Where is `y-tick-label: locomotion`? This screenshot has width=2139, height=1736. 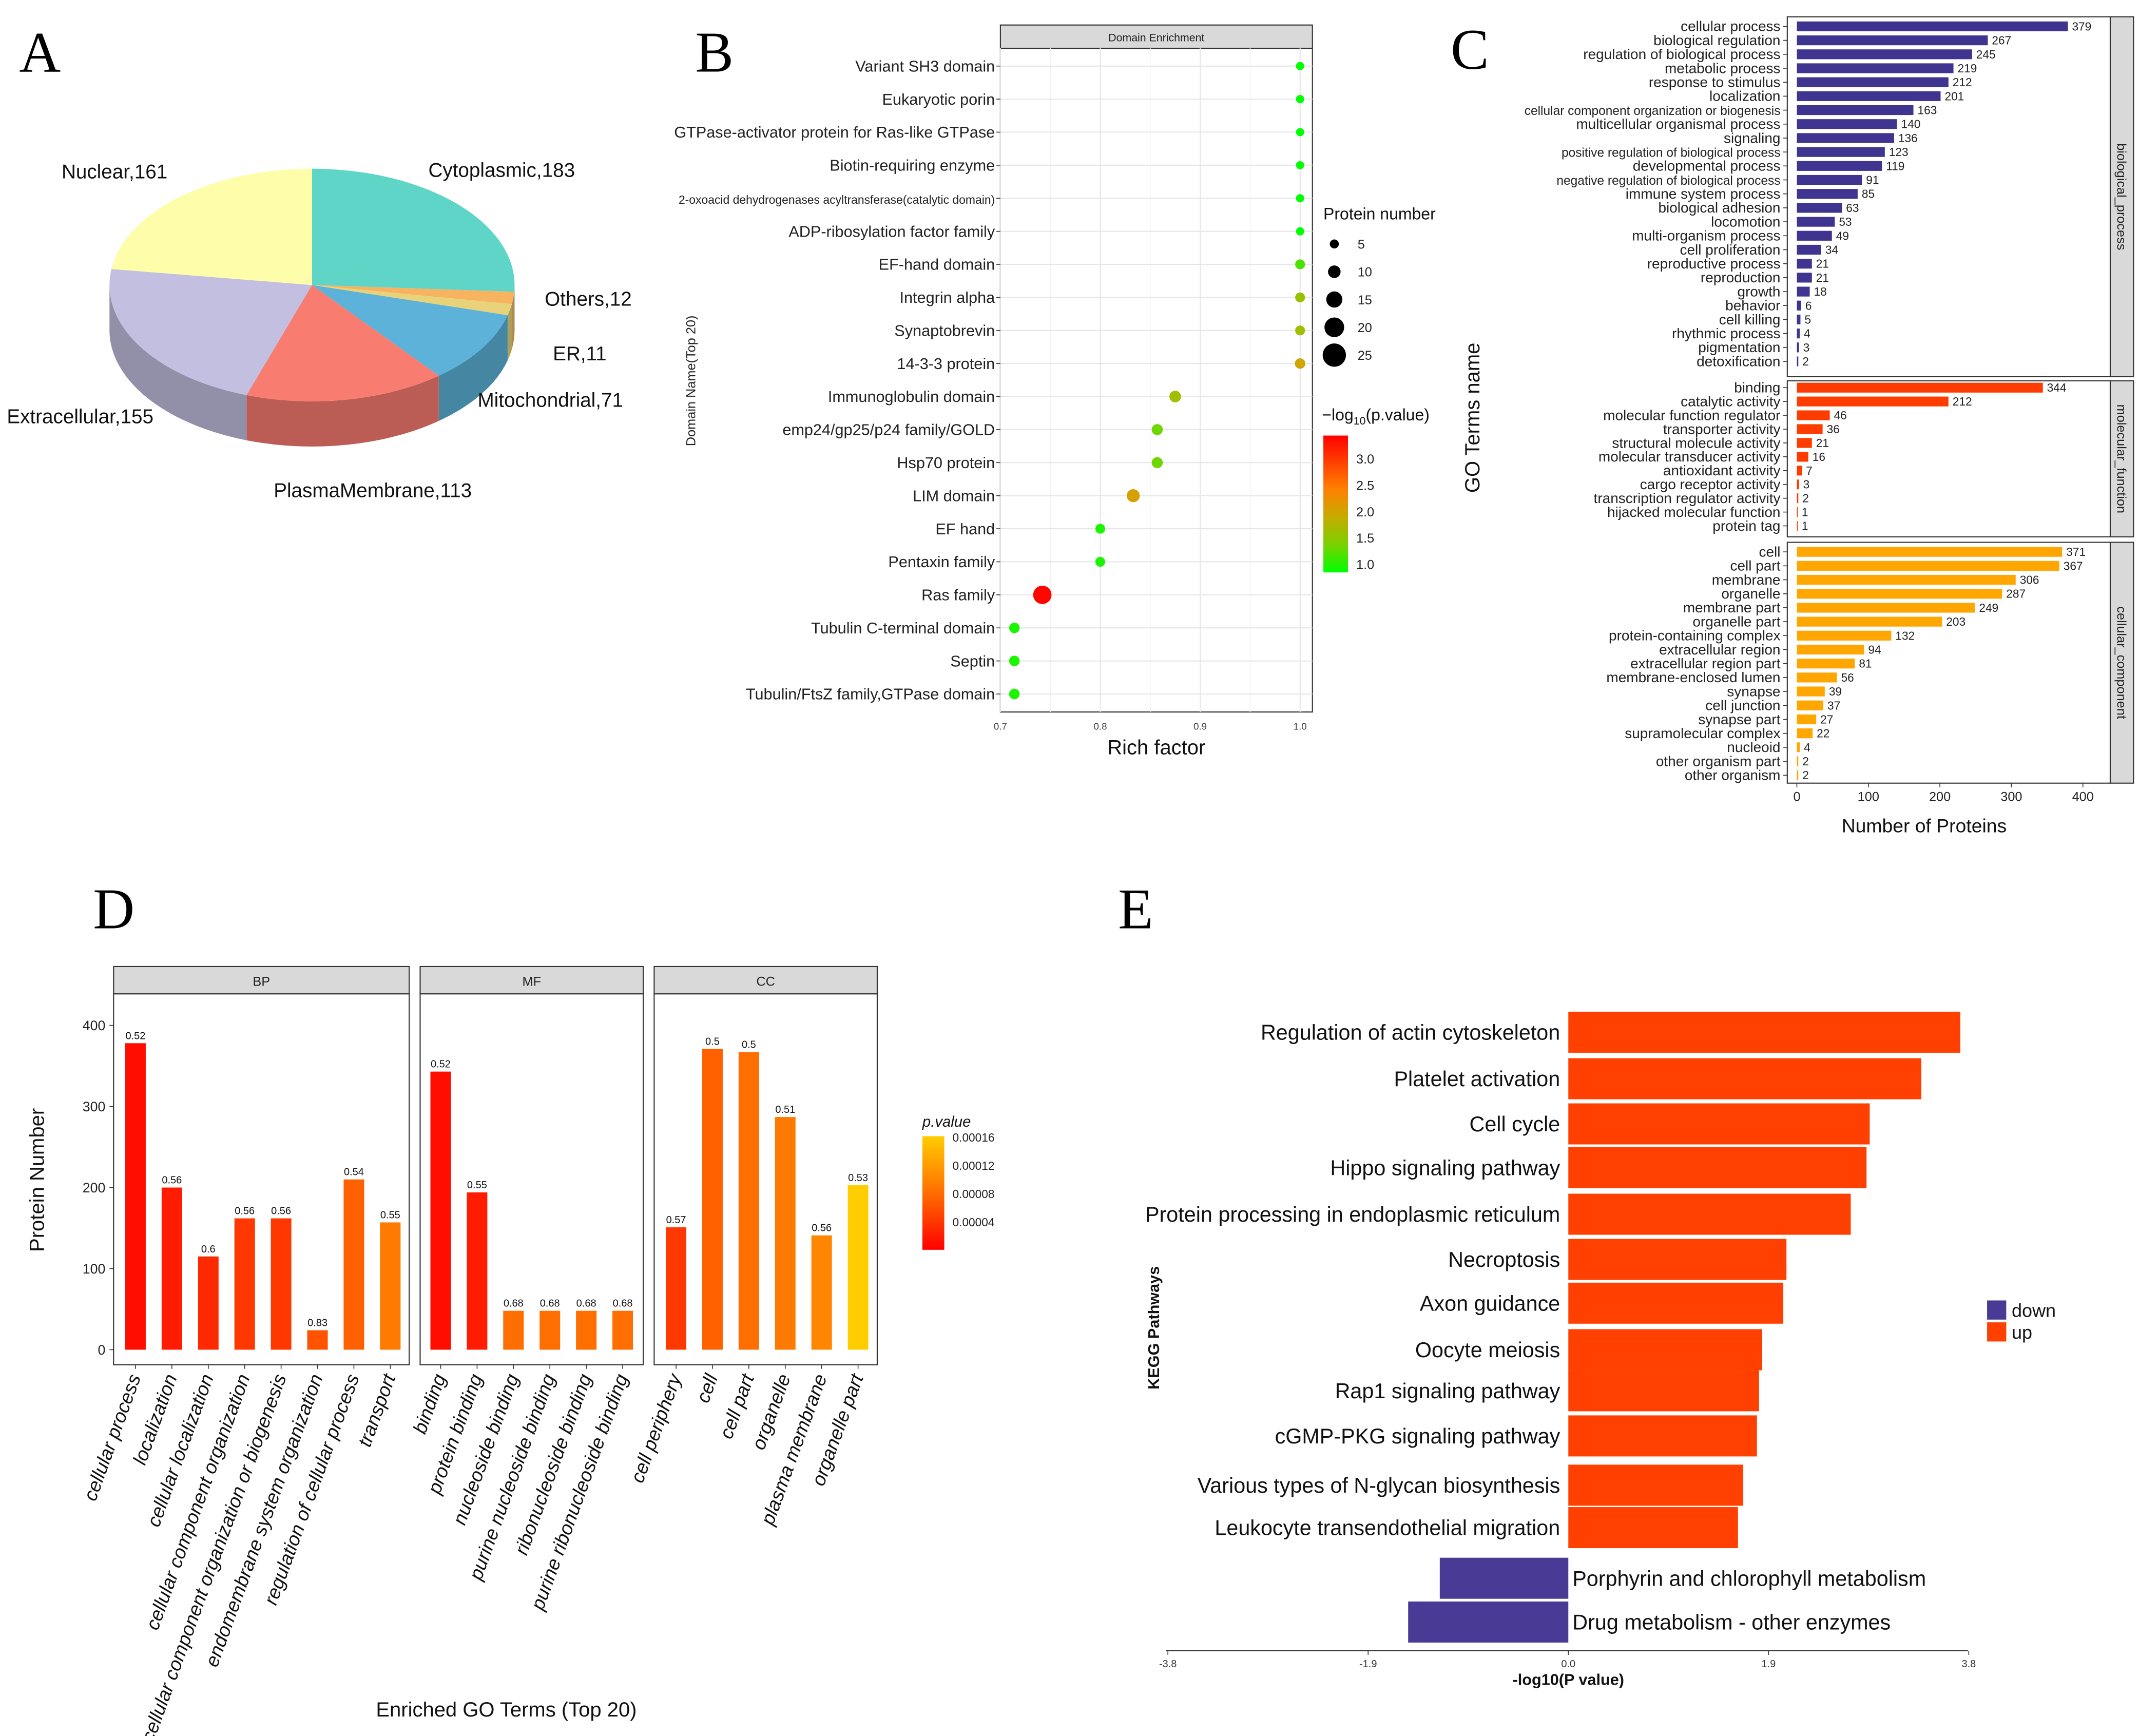
y-tick-label: locomotion is located at coordinates (1745, 221).